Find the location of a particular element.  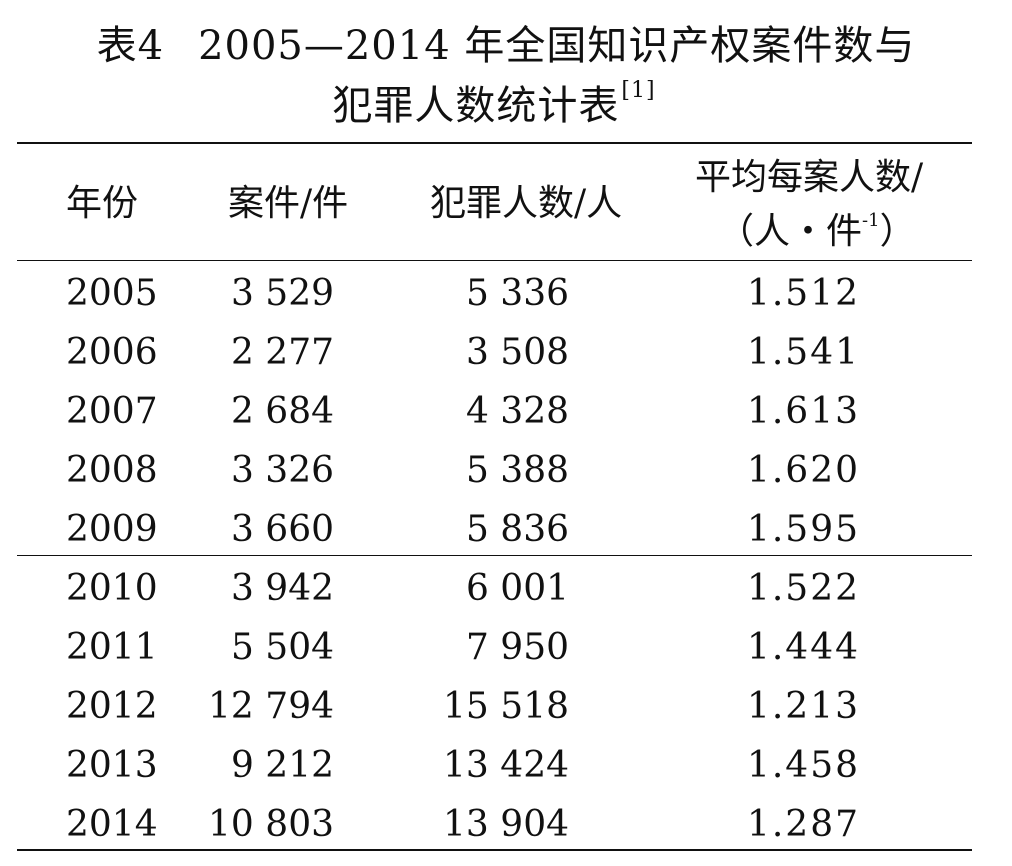

cell-criminals: 15 518 is located at coordinates (506, 706).